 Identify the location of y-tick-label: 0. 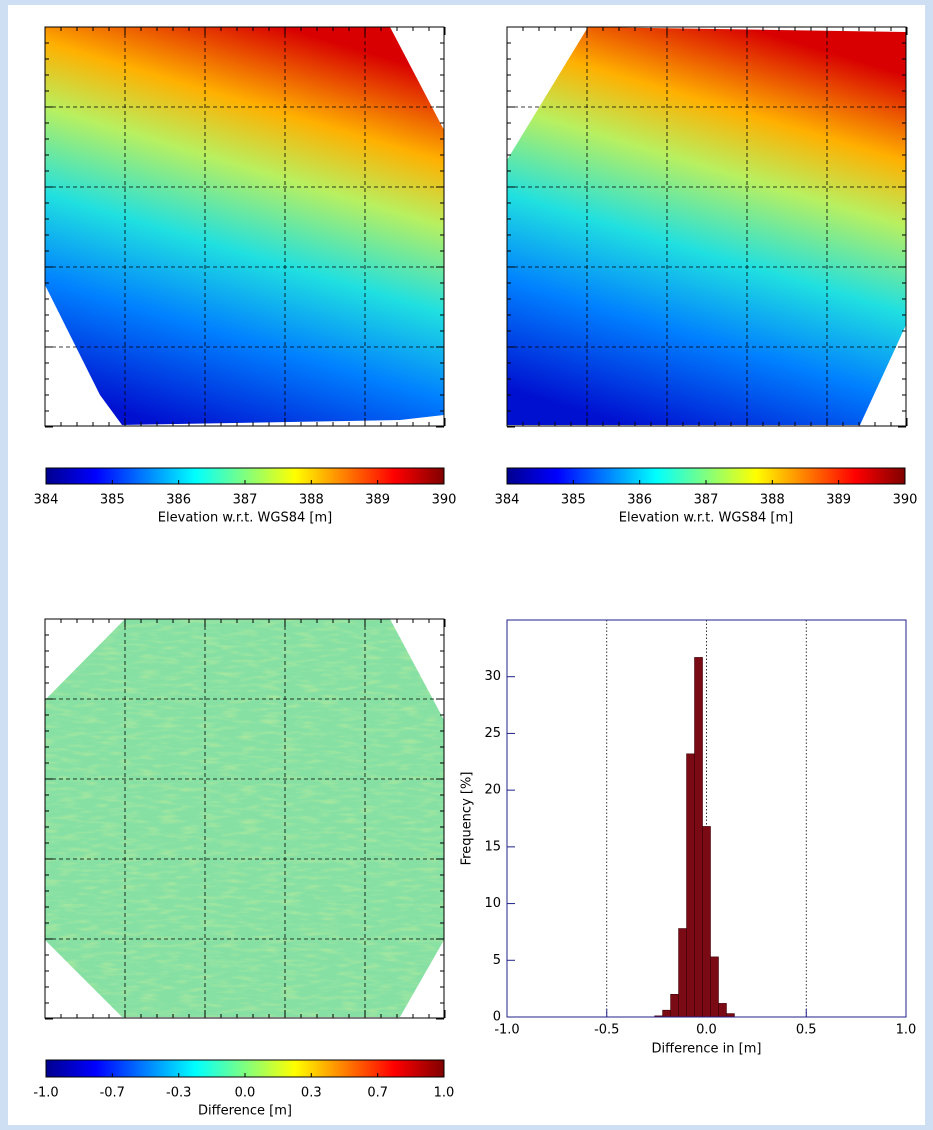
(497, 1017).